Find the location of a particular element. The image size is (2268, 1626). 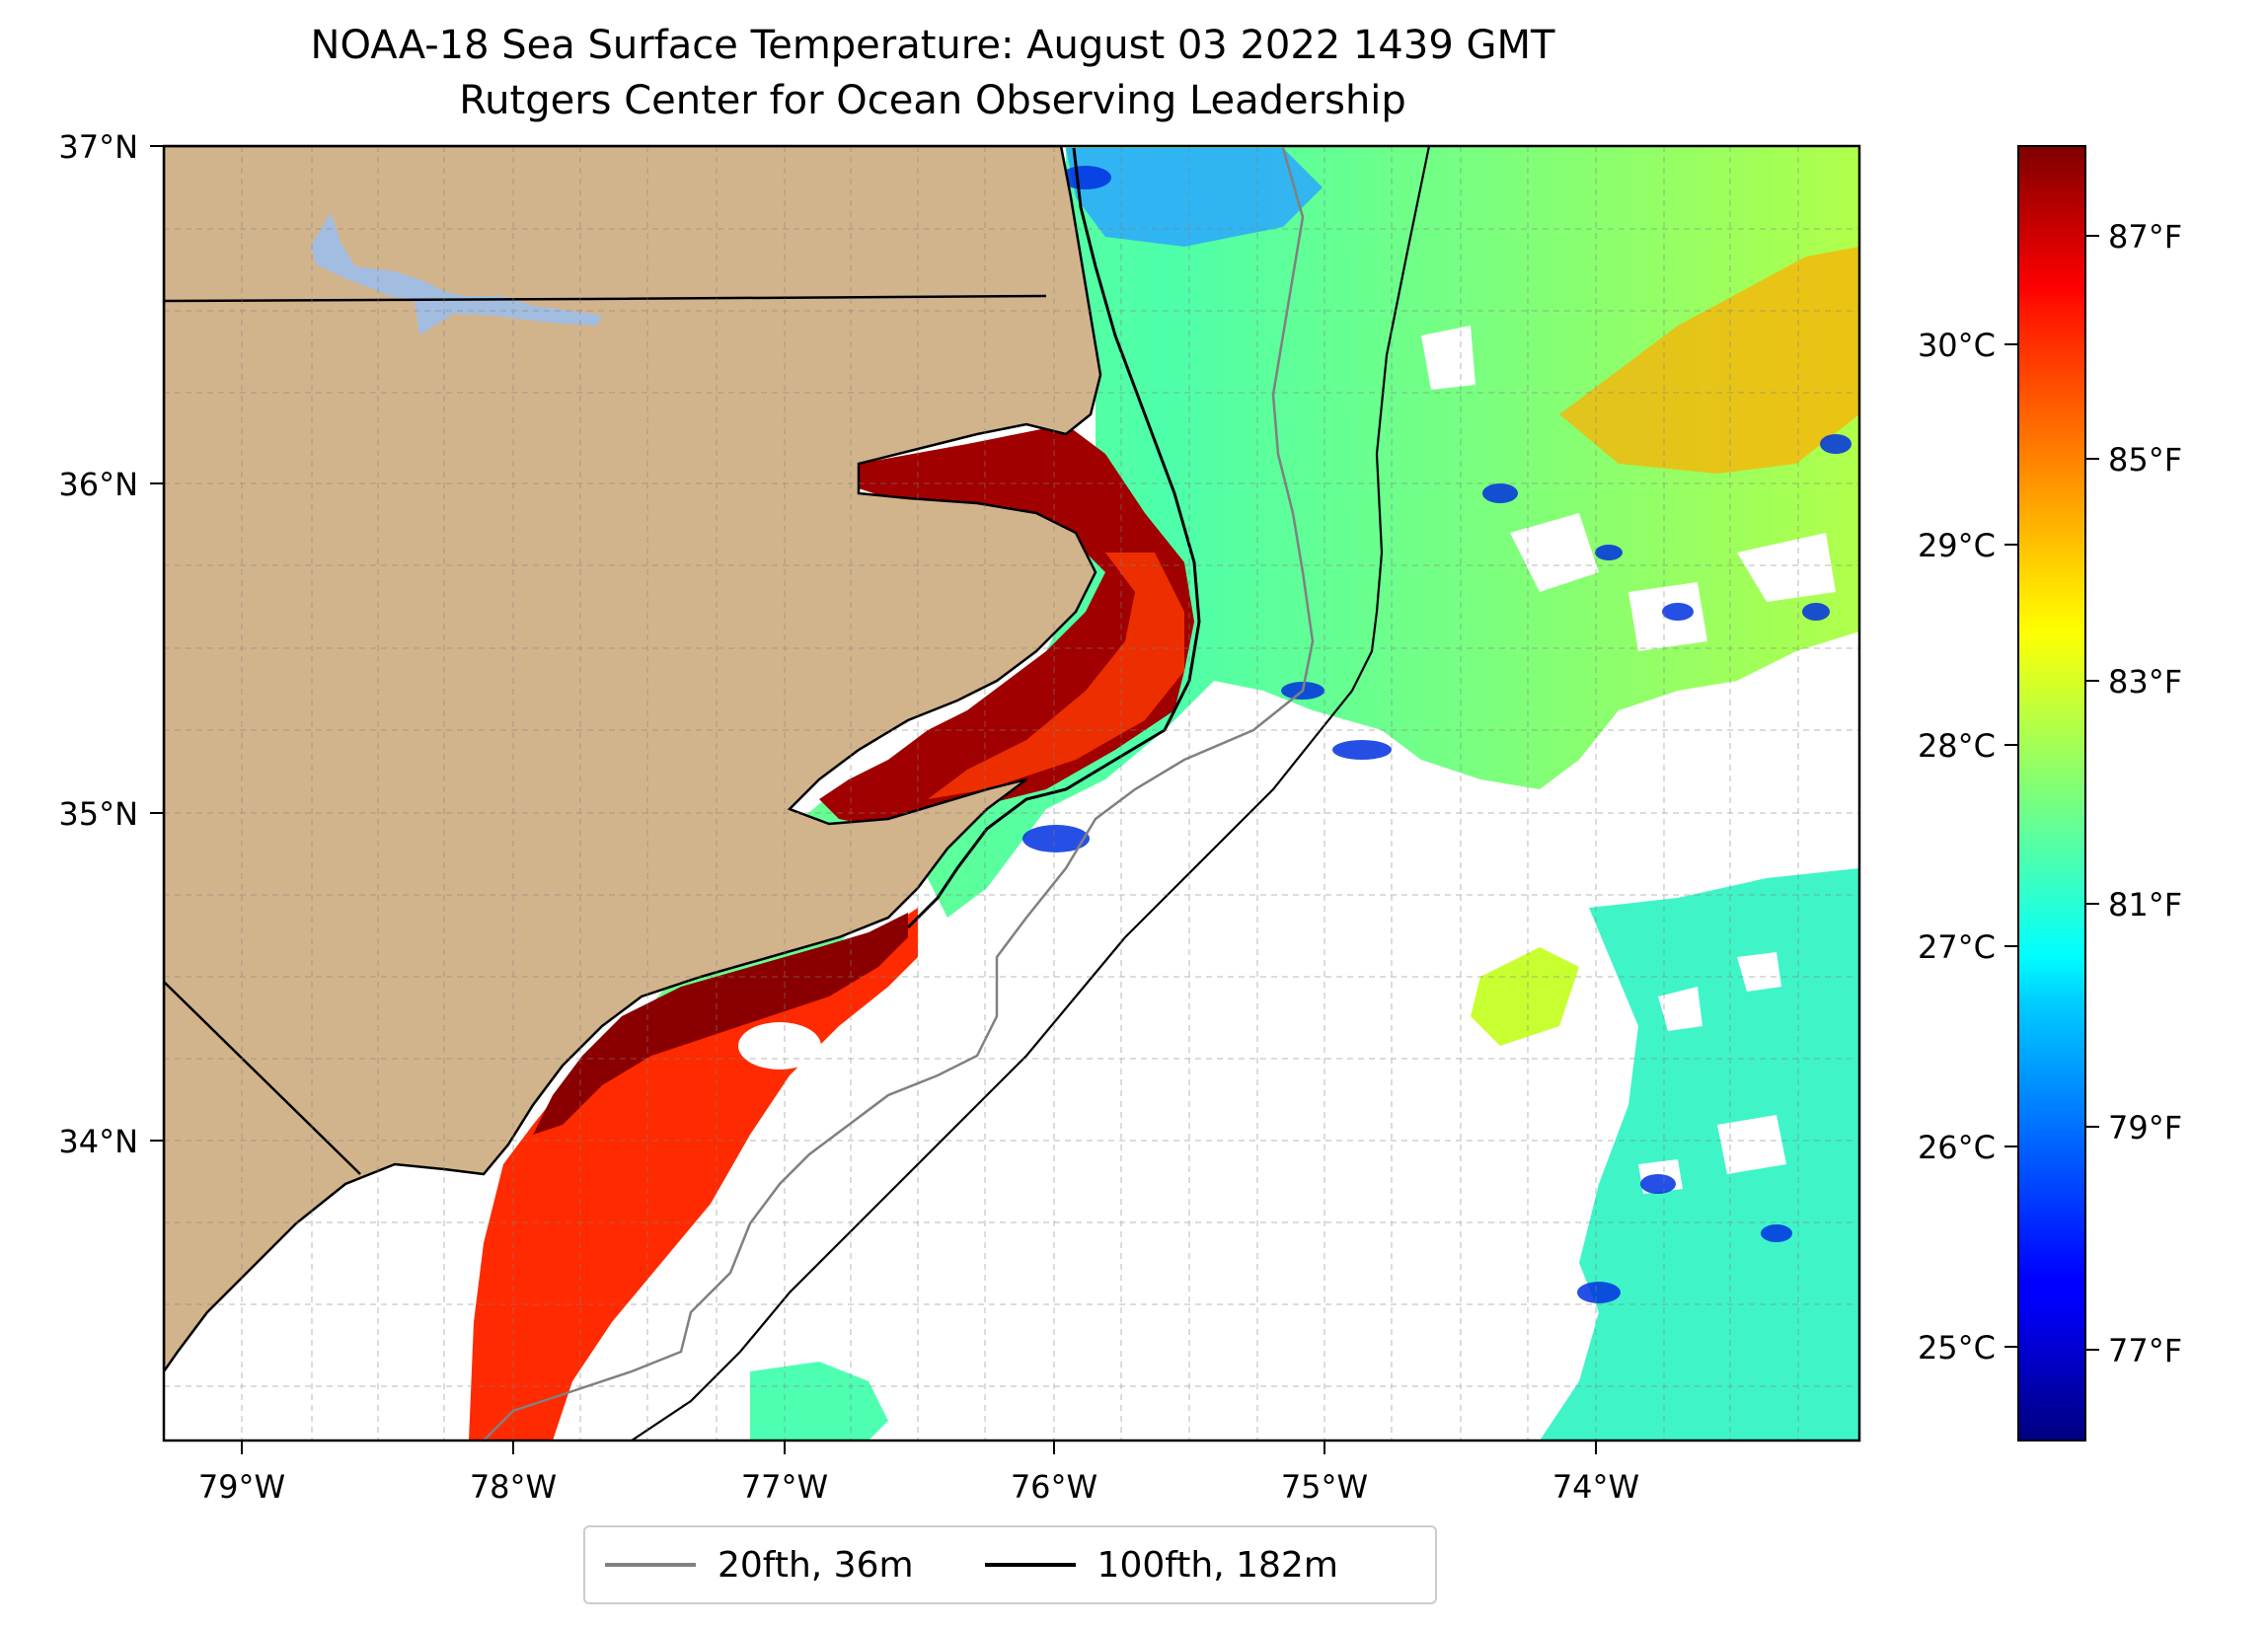

legend-item-20fth: 20fth, 36m is located at coordinates (749, 1565).